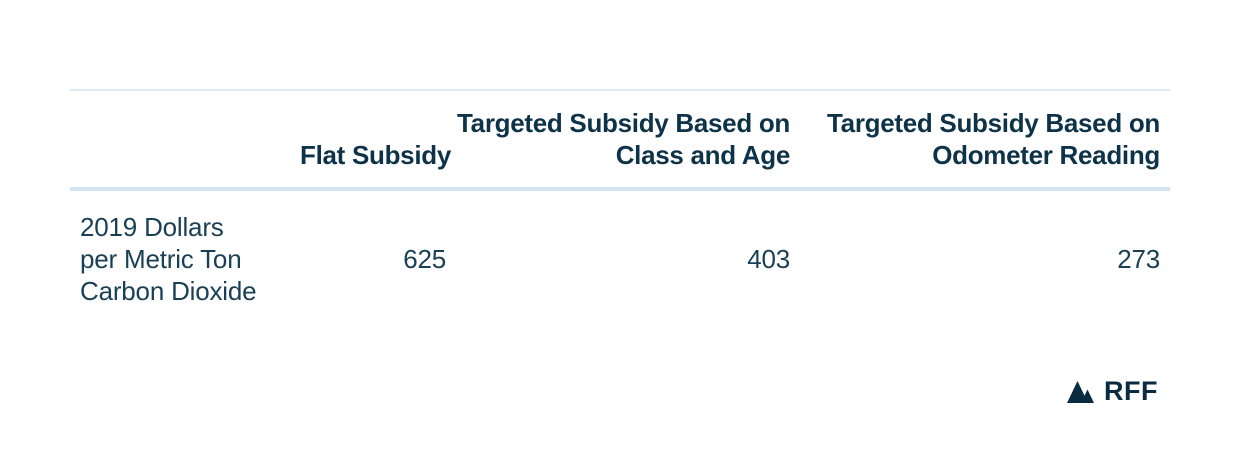 The image size is (1240, 476). Describe the element at coordinates (703, 155) in the screenshot. I see `column-header-label-line: Class and Age` at that location.